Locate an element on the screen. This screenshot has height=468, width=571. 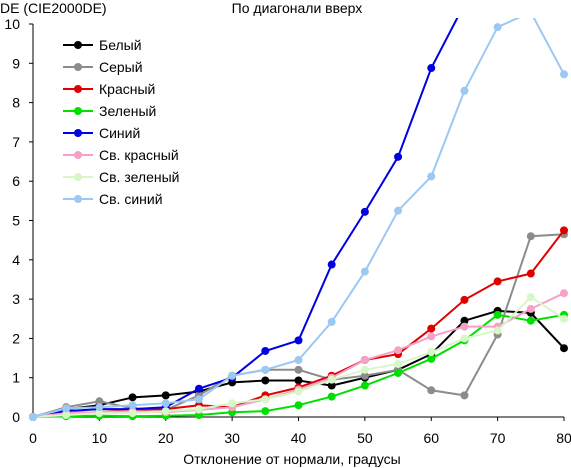
y-tick-label: 4 is located at coordinates (16, 260).